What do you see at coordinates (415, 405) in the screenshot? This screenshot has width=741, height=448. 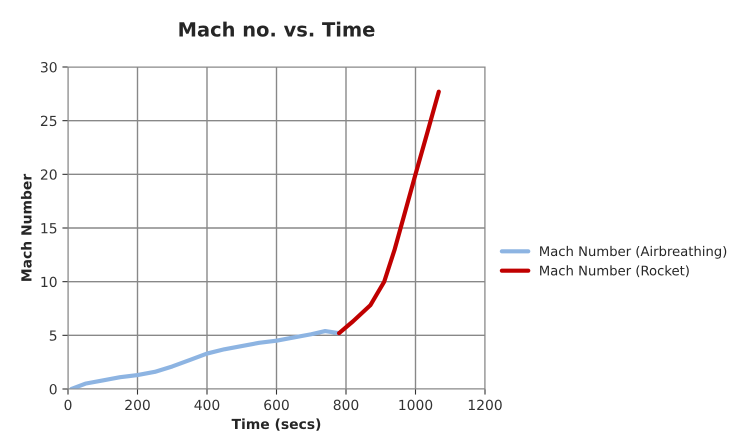 I see `x-tick-label: 1000` at bounding box center [415, 405].